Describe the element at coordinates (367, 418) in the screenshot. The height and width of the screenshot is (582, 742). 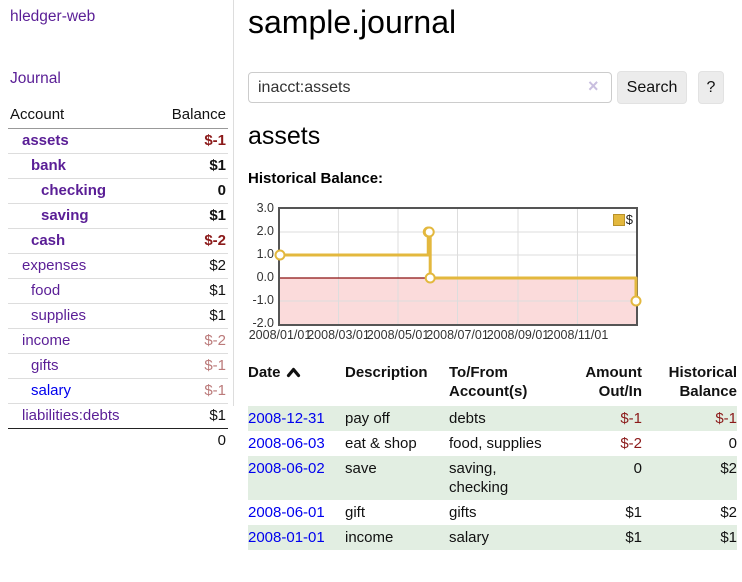
I see `transaction-description: pay off` at that location.